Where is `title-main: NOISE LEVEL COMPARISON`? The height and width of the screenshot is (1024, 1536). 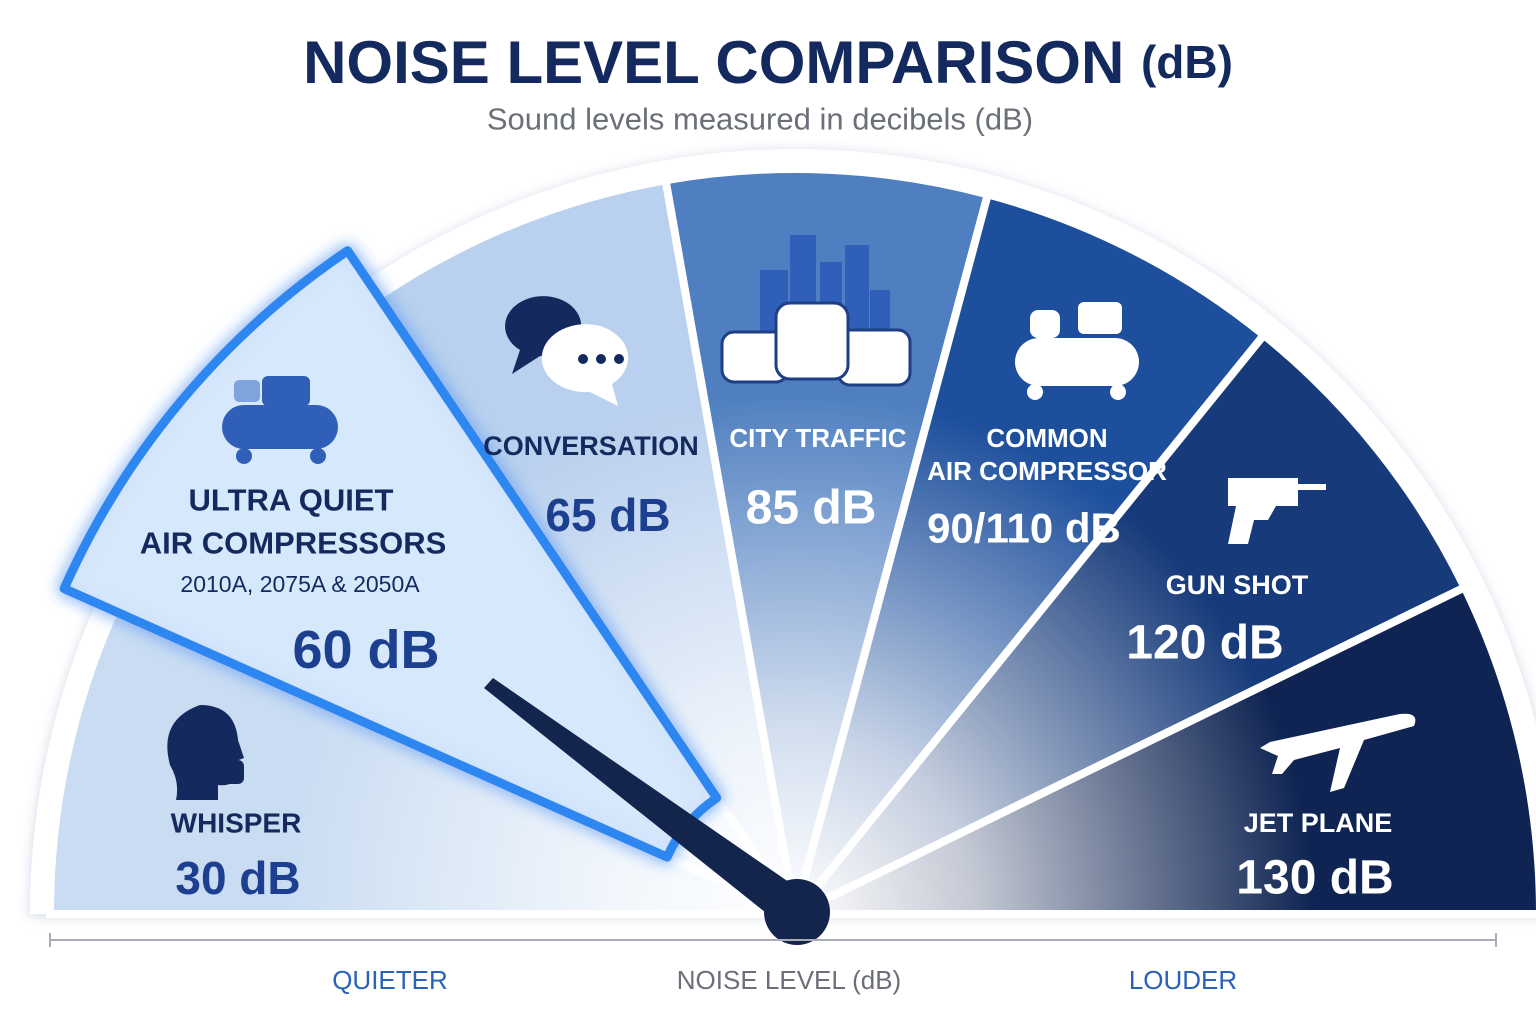 title-main: NOISE LEVEL COMPARISON is located at coordinates (713, 62).